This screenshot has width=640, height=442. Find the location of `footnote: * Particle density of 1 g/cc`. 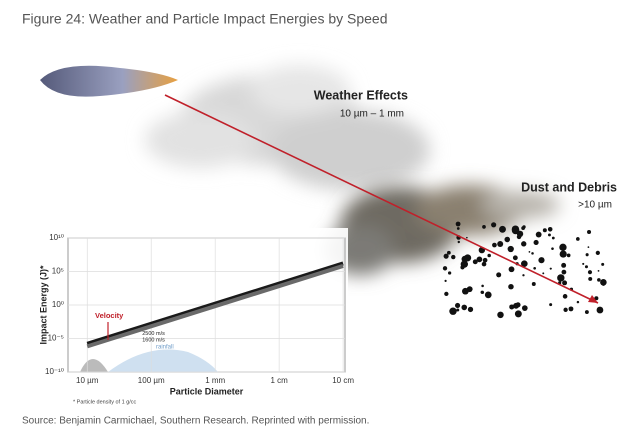

footnote: * Particle density of 1 g/cc is located at coordinates (105, 402).